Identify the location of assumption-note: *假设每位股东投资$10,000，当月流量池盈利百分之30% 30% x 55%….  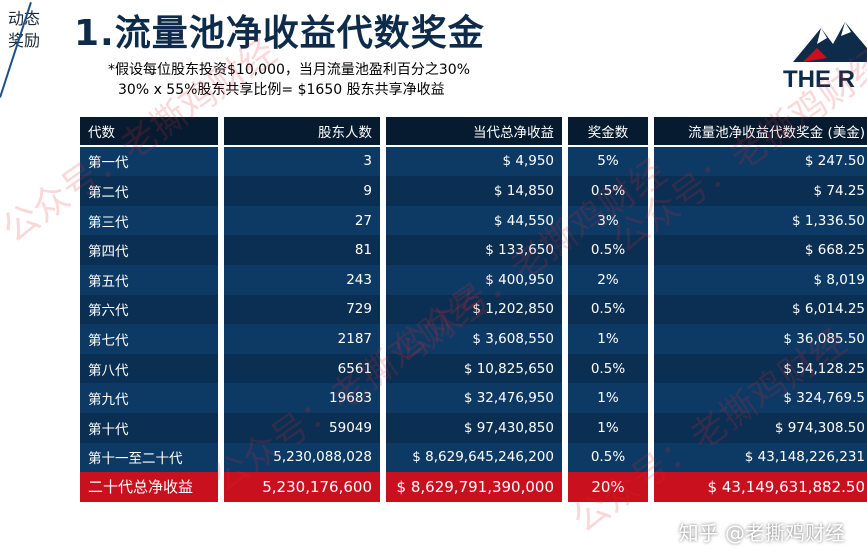
(289, 80).